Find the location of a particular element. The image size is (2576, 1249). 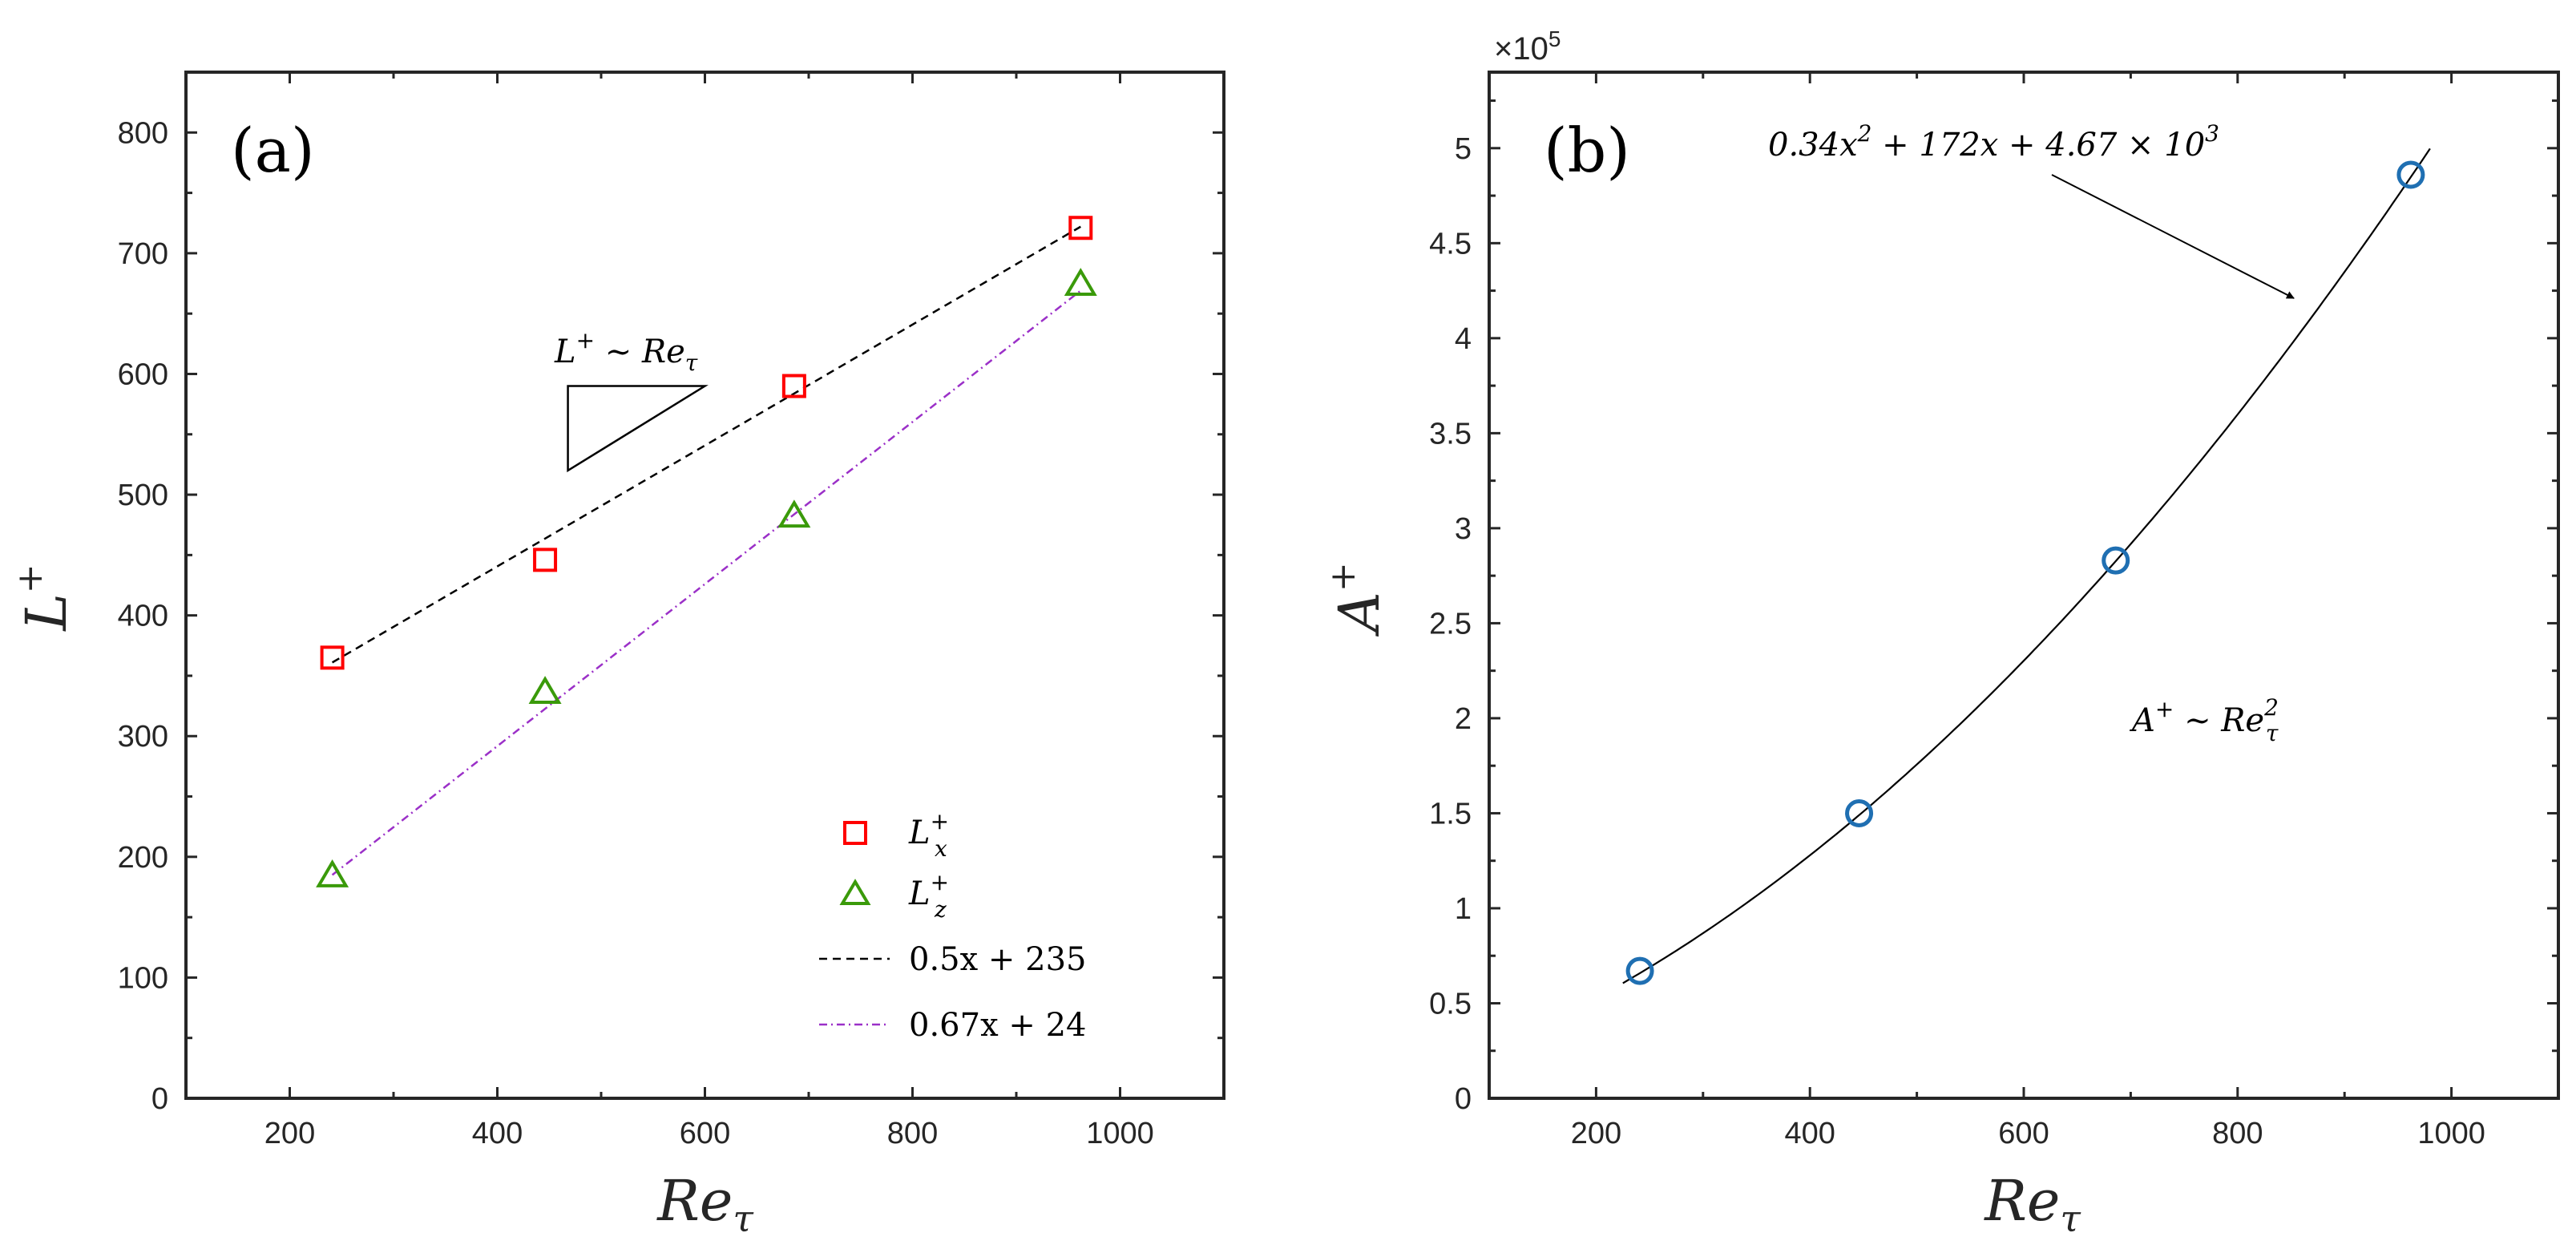

b-x-tick-label: 400 is located at coordinates (1809, 1133).